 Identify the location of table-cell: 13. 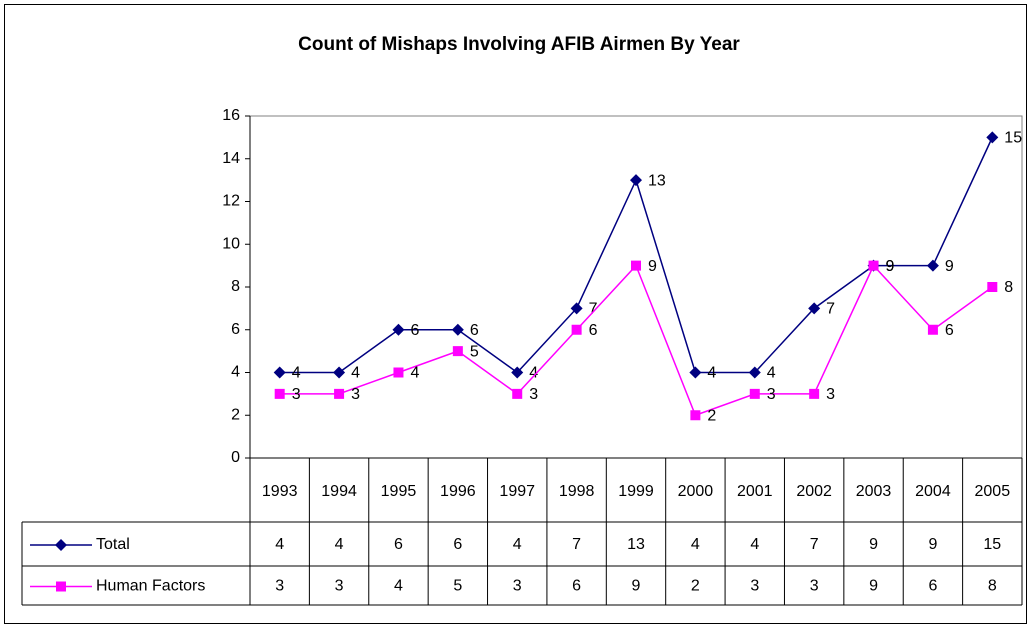
(636, 544).